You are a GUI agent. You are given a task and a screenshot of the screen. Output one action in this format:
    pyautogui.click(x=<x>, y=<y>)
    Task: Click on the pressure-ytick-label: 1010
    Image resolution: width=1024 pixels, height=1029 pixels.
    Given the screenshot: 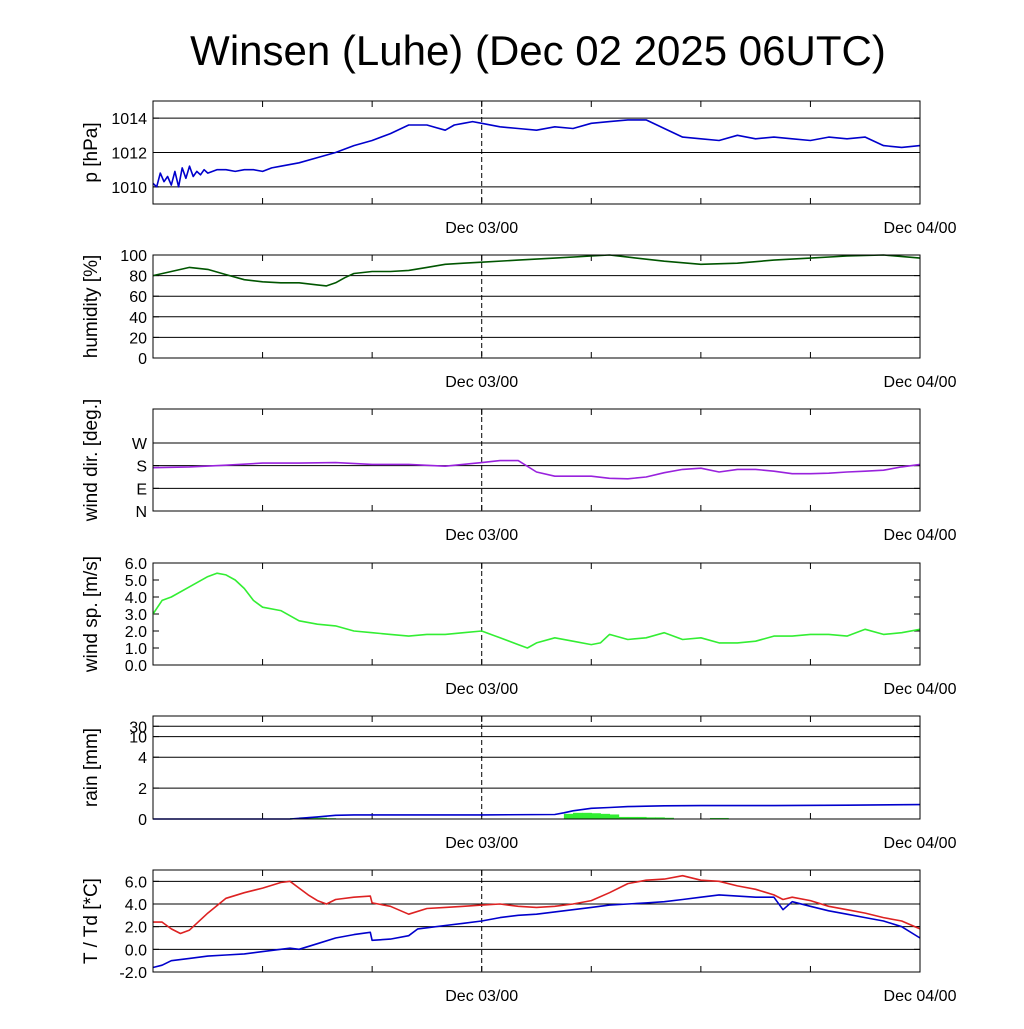 What is the action you would take?
    pyautogui.click(x=129, y=188)
    